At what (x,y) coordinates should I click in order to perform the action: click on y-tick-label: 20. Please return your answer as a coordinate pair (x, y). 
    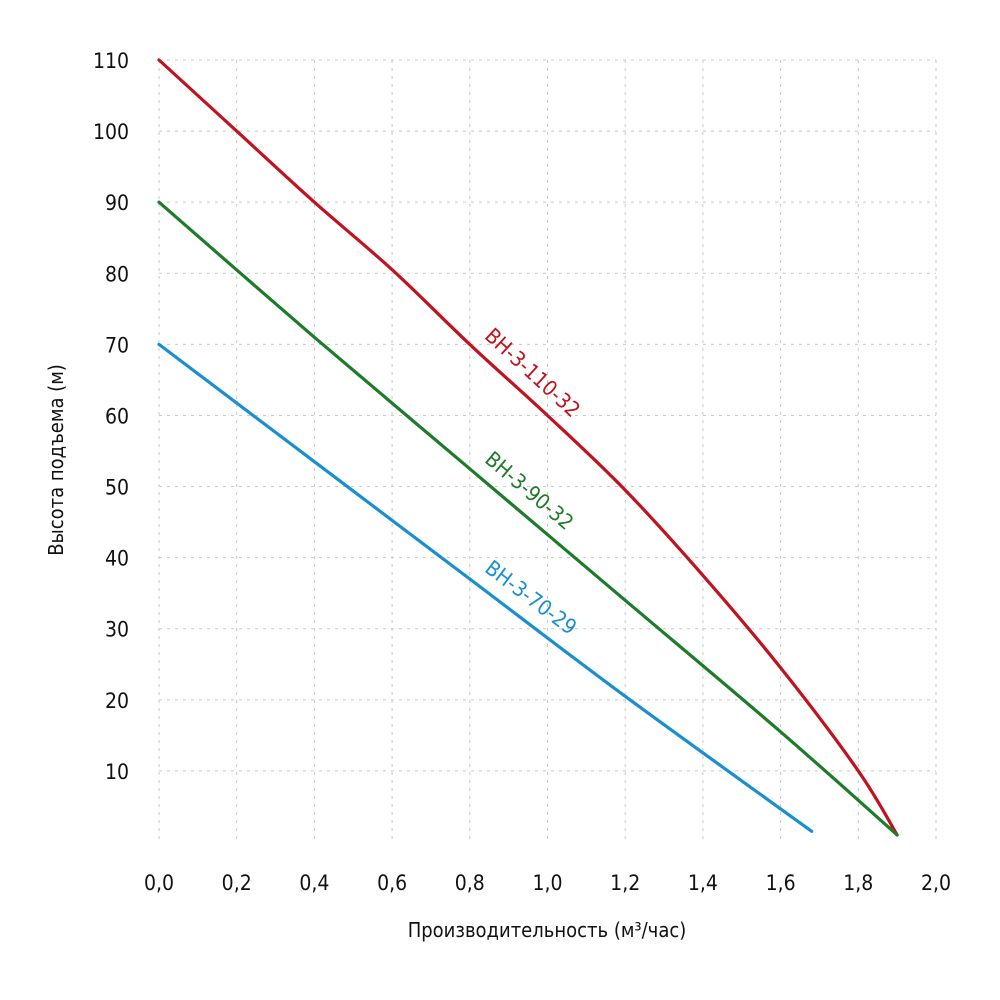
    Looking at the image, I should click on (117, 701).